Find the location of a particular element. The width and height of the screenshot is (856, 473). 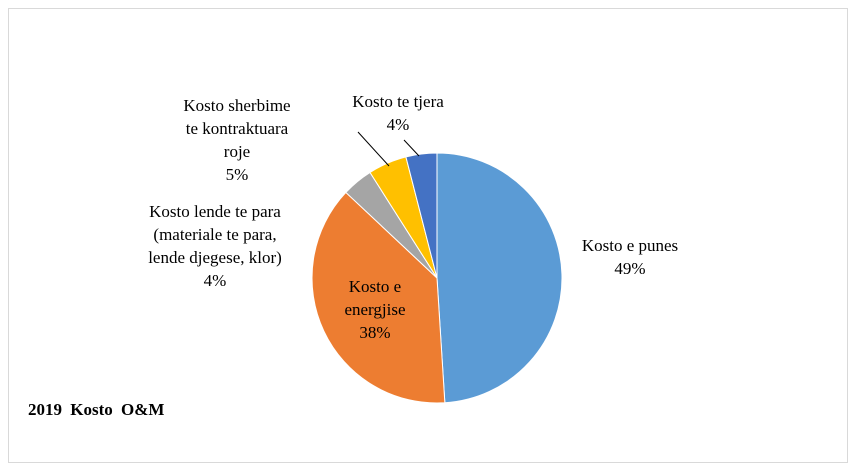

category-label: Kosto e energjise is located at coordinates (375, 298).